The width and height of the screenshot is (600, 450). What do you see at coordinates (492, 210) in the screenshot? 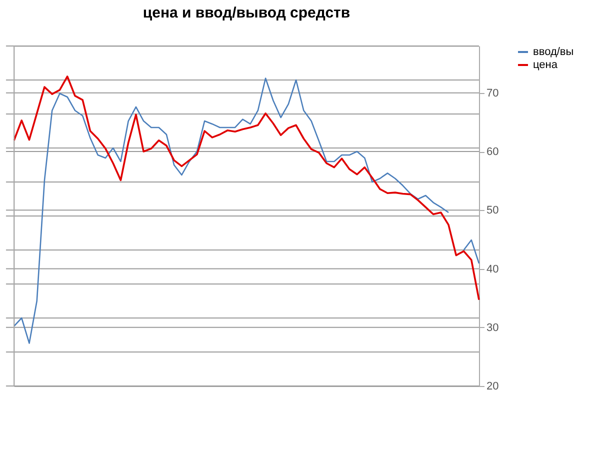
I see `y-tick-label: 50` at bounding box center [492, 210].